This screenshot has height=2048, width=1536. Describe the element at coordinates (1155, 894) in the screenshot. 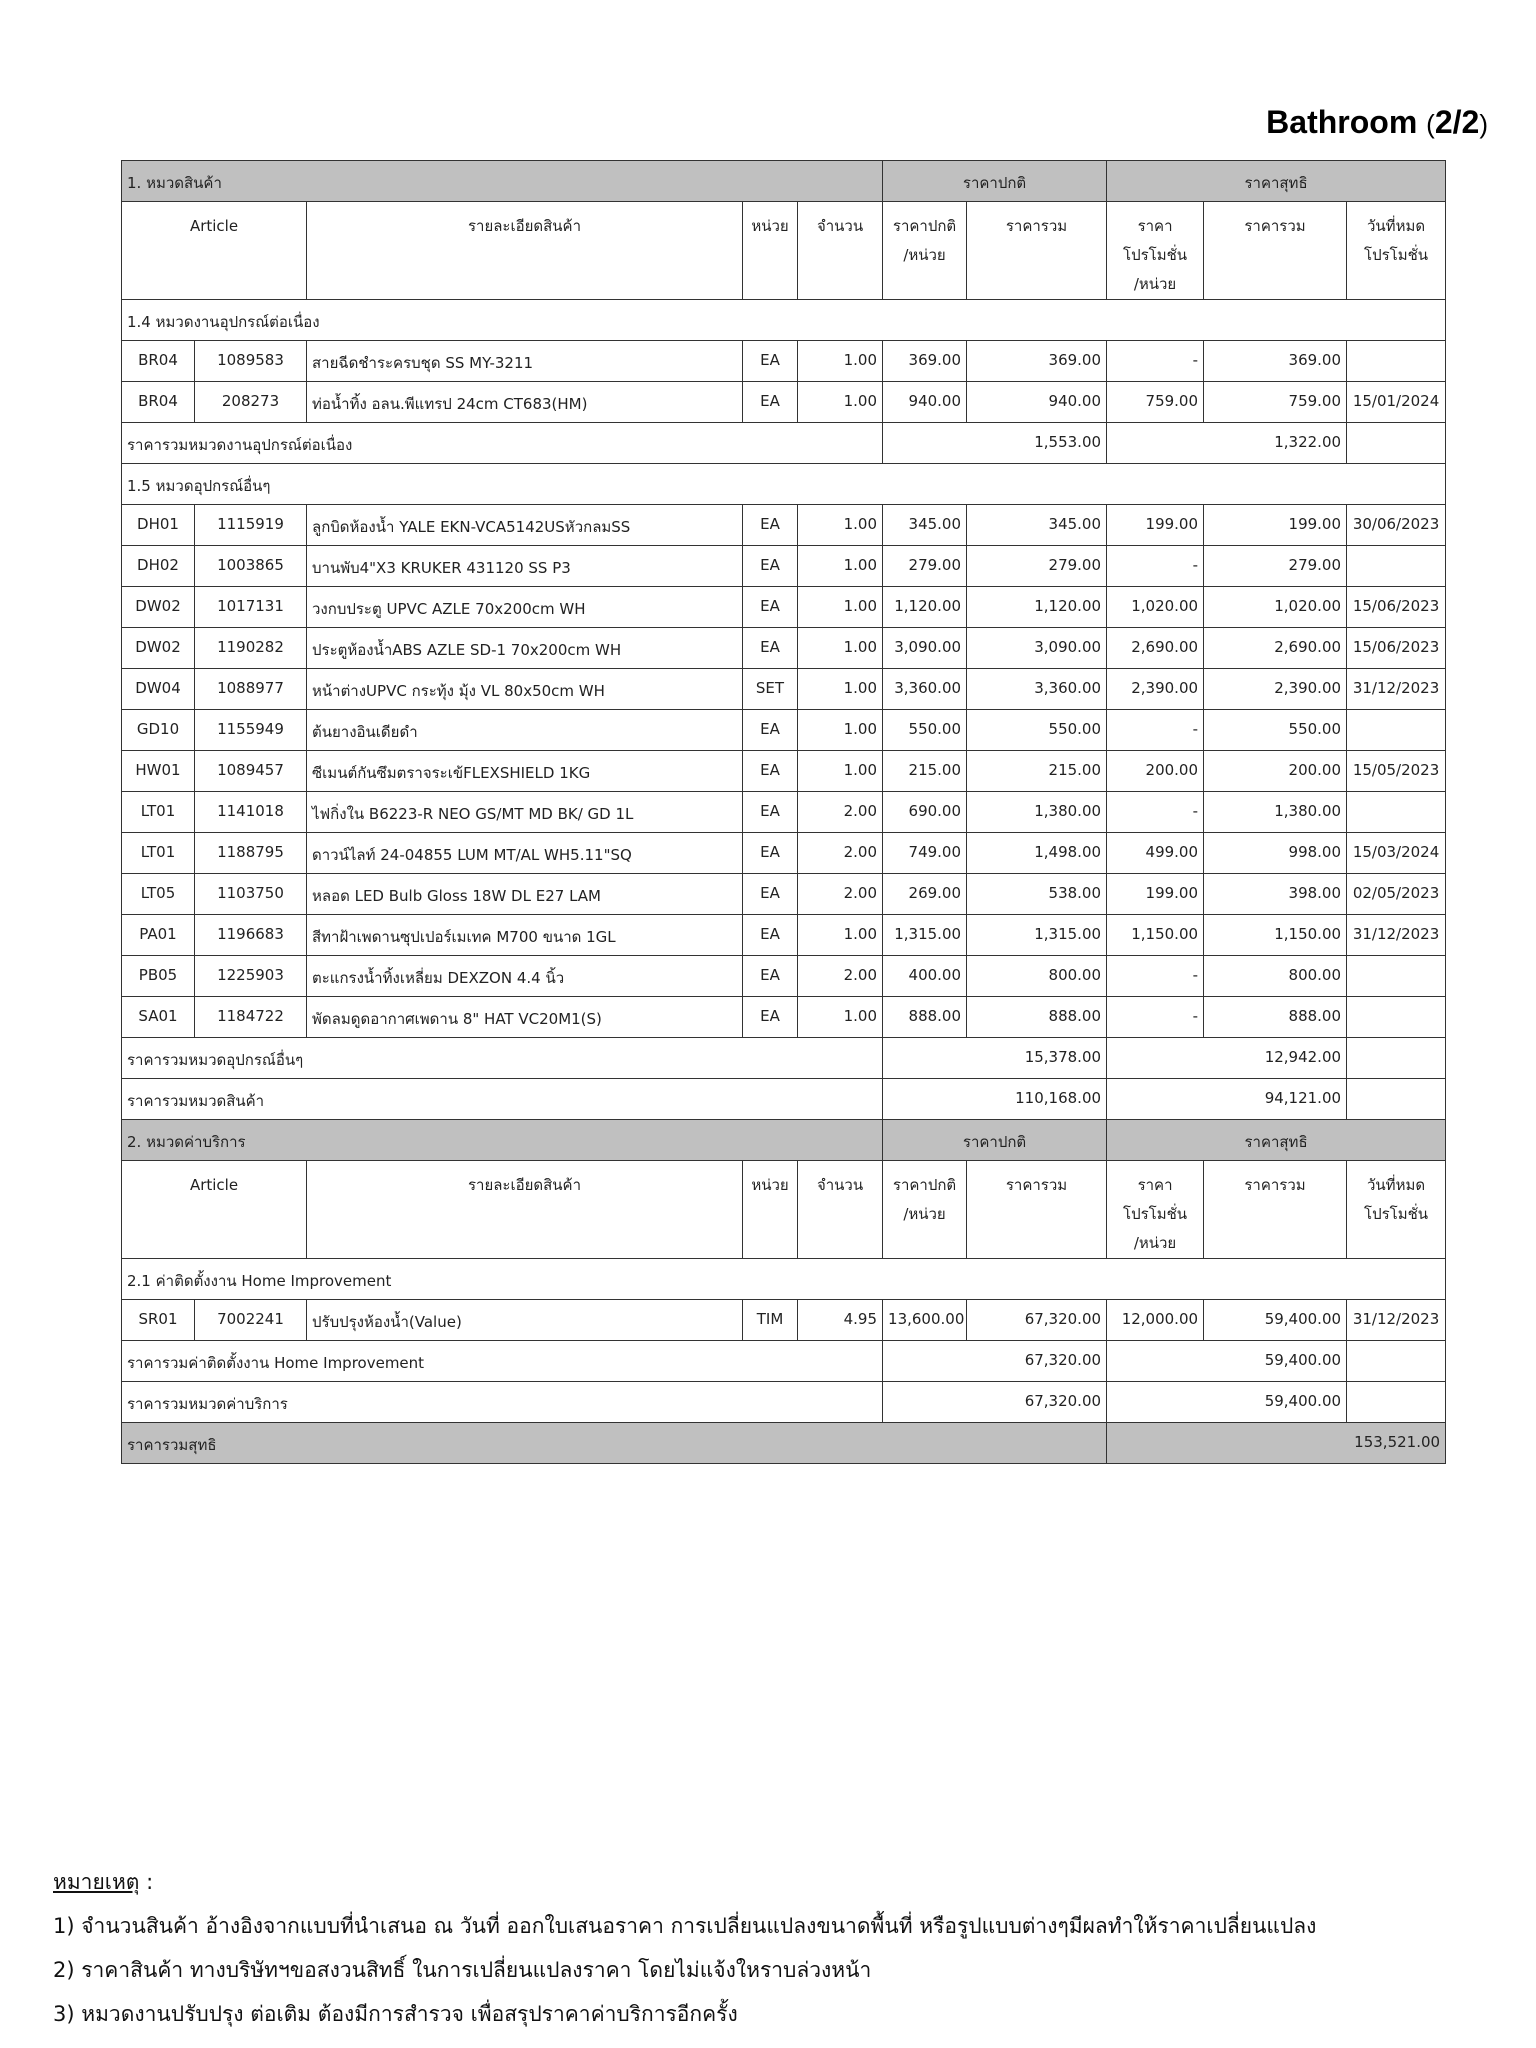

I see `promo-price: 199.00` at that location.